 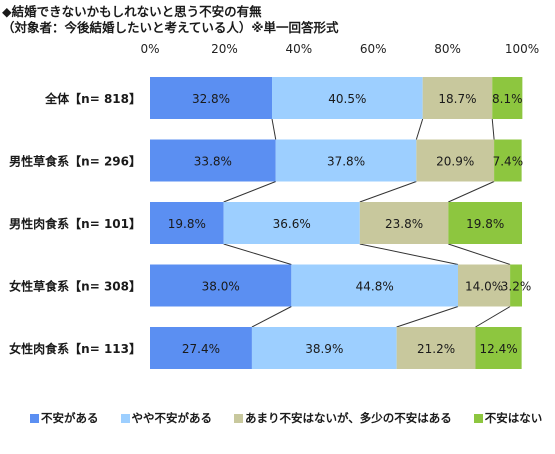 I want to click on x-tick-label: 20%, so click(x=224, y=49).